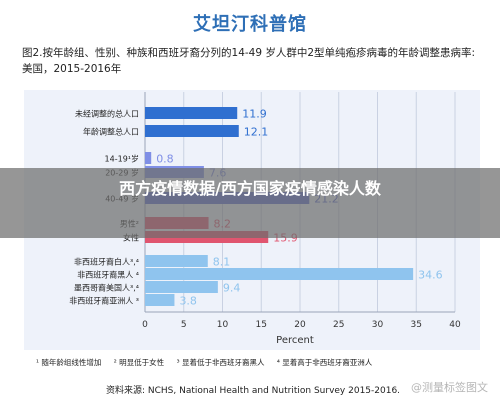  What do you see at coordinates (111, 132) in the screenshot?
I see `category-label-1: 年龄调整总人口` at bounding box center [111, 132].